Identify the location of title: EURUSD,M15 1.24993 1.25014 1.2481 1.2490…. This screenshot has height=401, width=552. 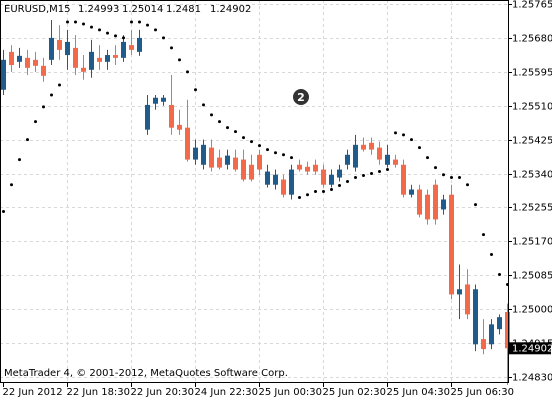
(127, 9).